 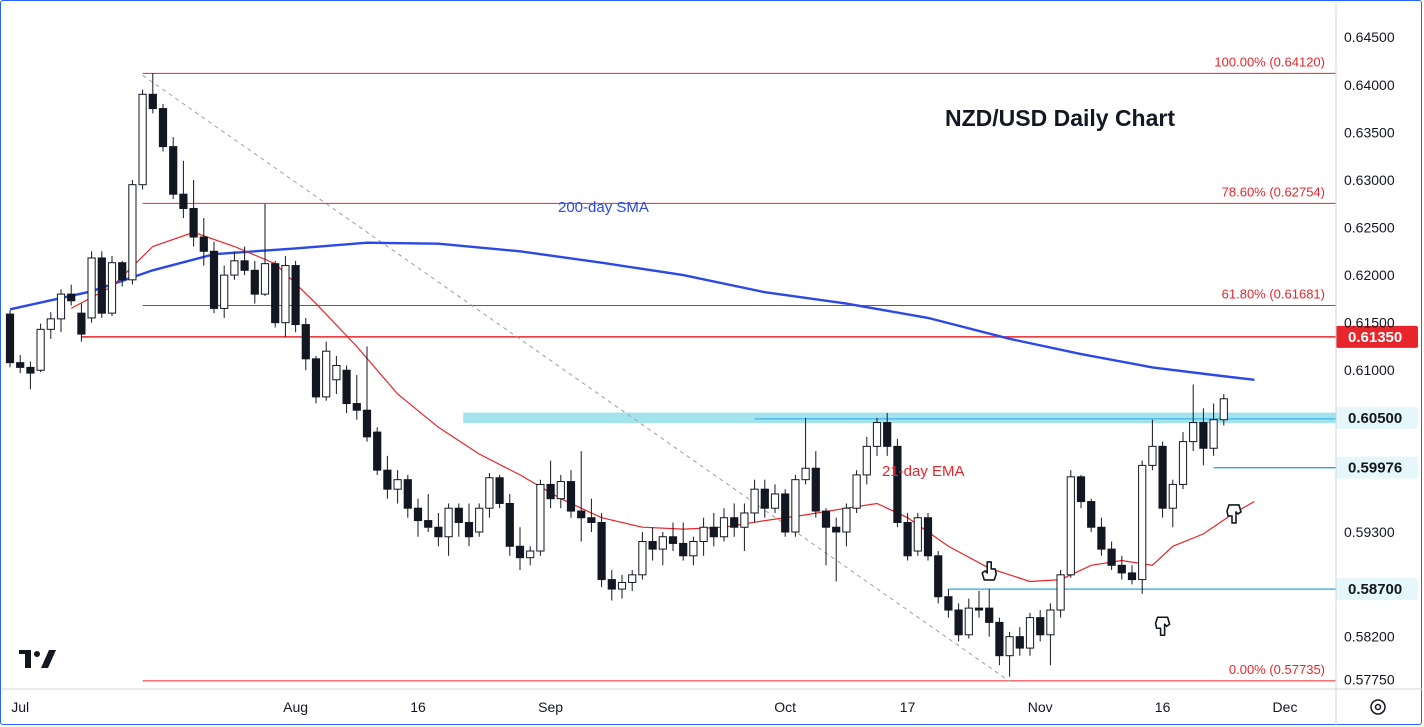 I want to click on tradingview-logo-icon, so click(x=37, y=659).